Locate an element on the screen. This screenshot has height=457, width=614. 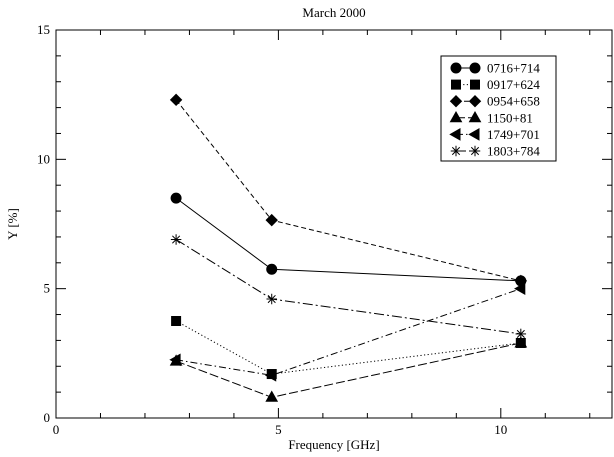
legend-item: 1749+701 is located at coordinates (494, 134).